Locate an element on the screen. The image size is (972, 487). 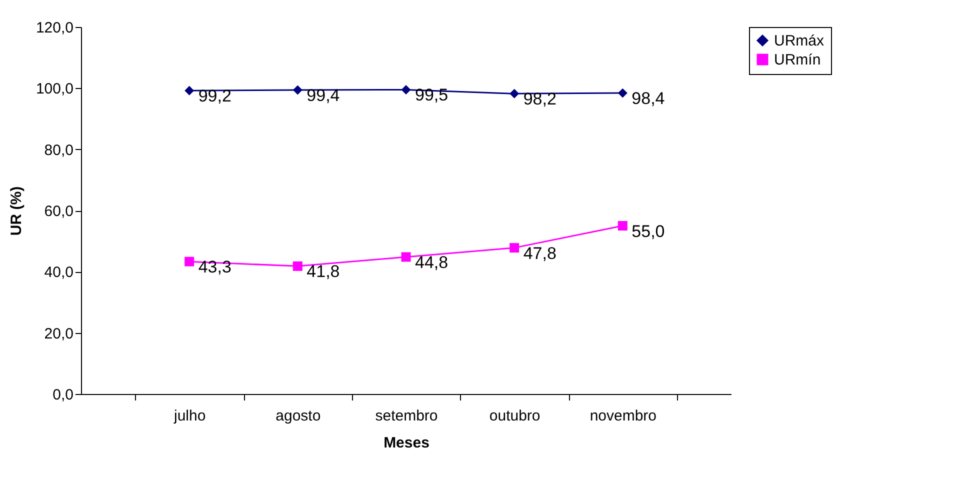
data-label: 98,2 is located at coordinates (539, 99).